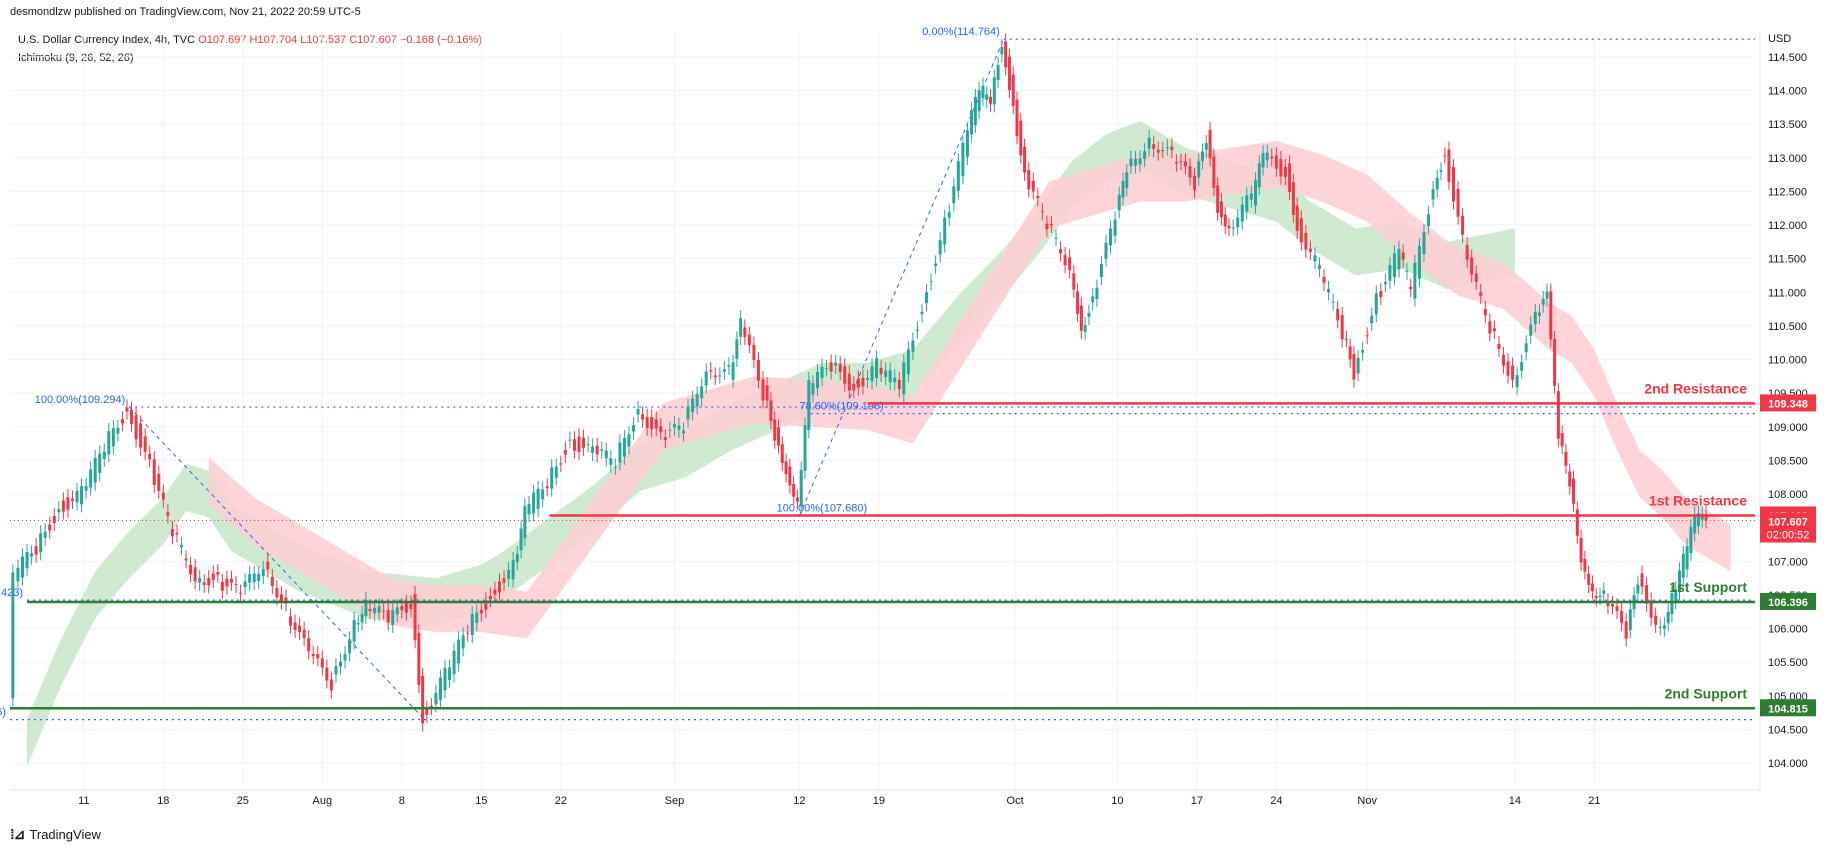  I want to click on level-name: 2nd Resistance, so click(1695, 388).